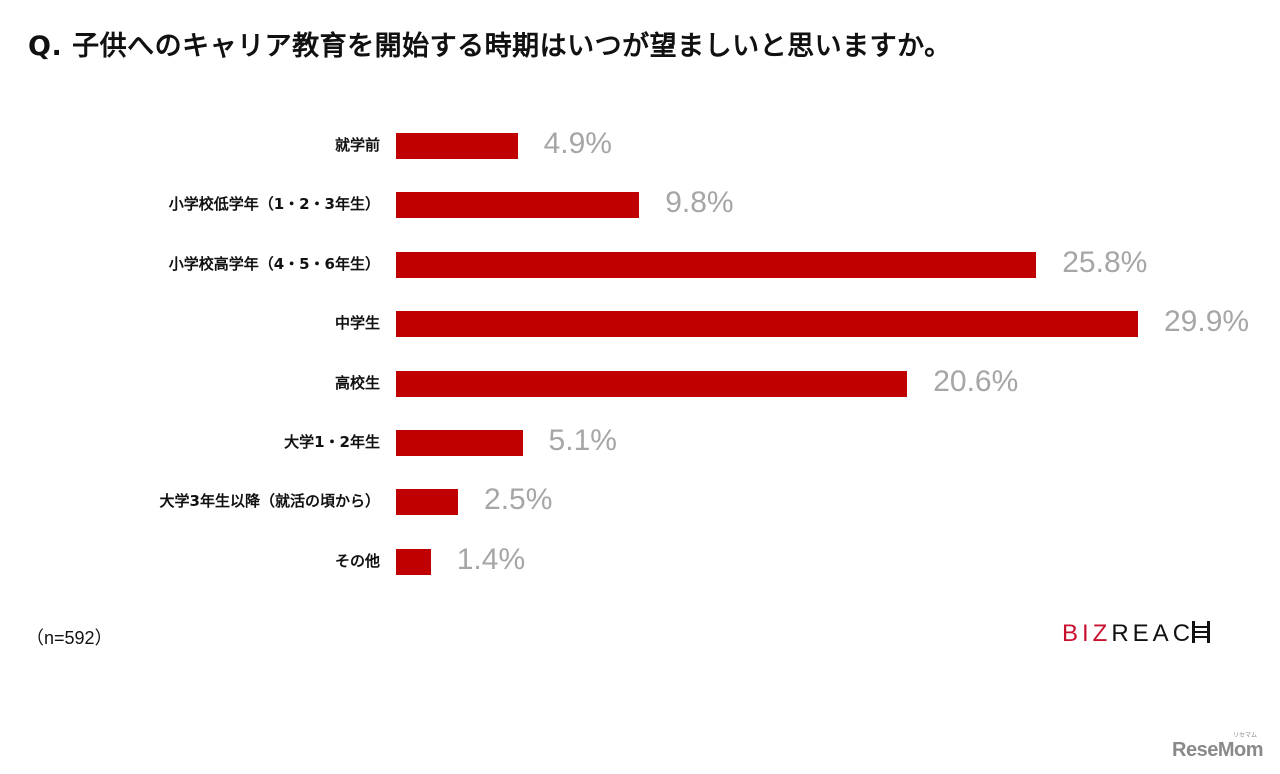 This screenshot has height=774, width=1280. What do you see at coordinates (699, 203) in the screenshot?
I see `value-label: 9.8%` at bounding box center [699, 203].